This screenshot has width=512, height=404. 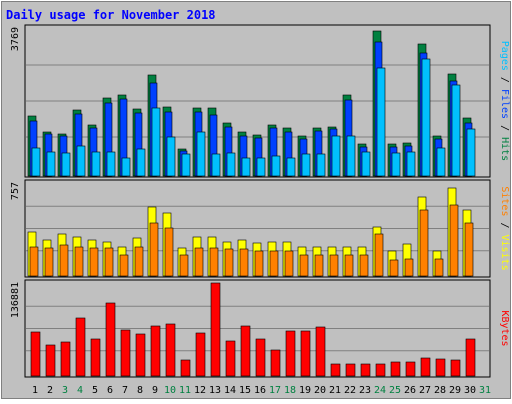 What do you see at coordinates (290, 390) in the screenshot?
I see `x-tick-label-day-18: 18` at bounding box center [290, 390].